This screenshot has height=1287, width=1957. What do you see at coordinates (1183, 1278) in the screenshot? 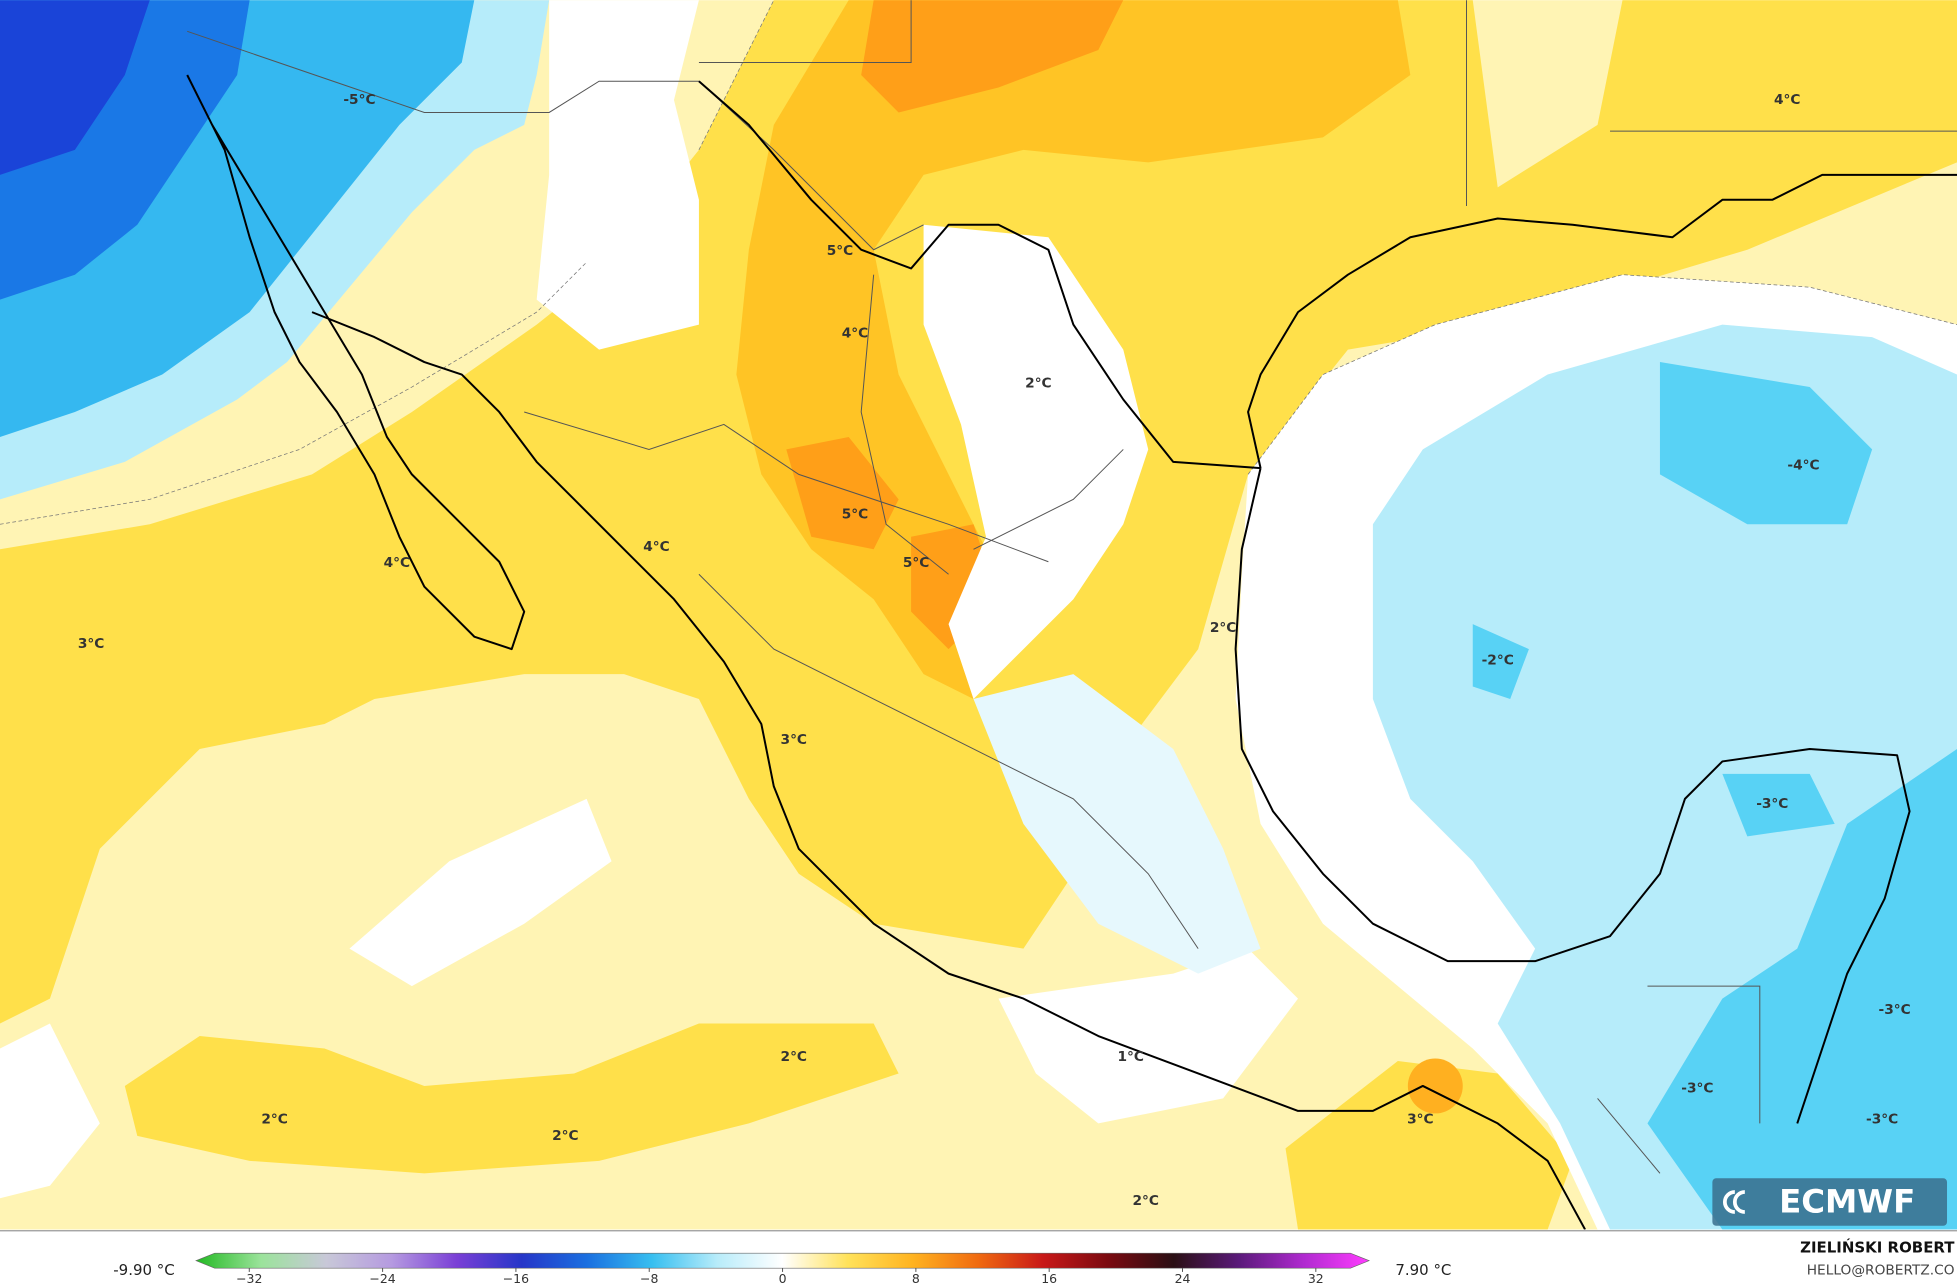
I see `tick-label: 24` at bounding box center [1183, 1278].